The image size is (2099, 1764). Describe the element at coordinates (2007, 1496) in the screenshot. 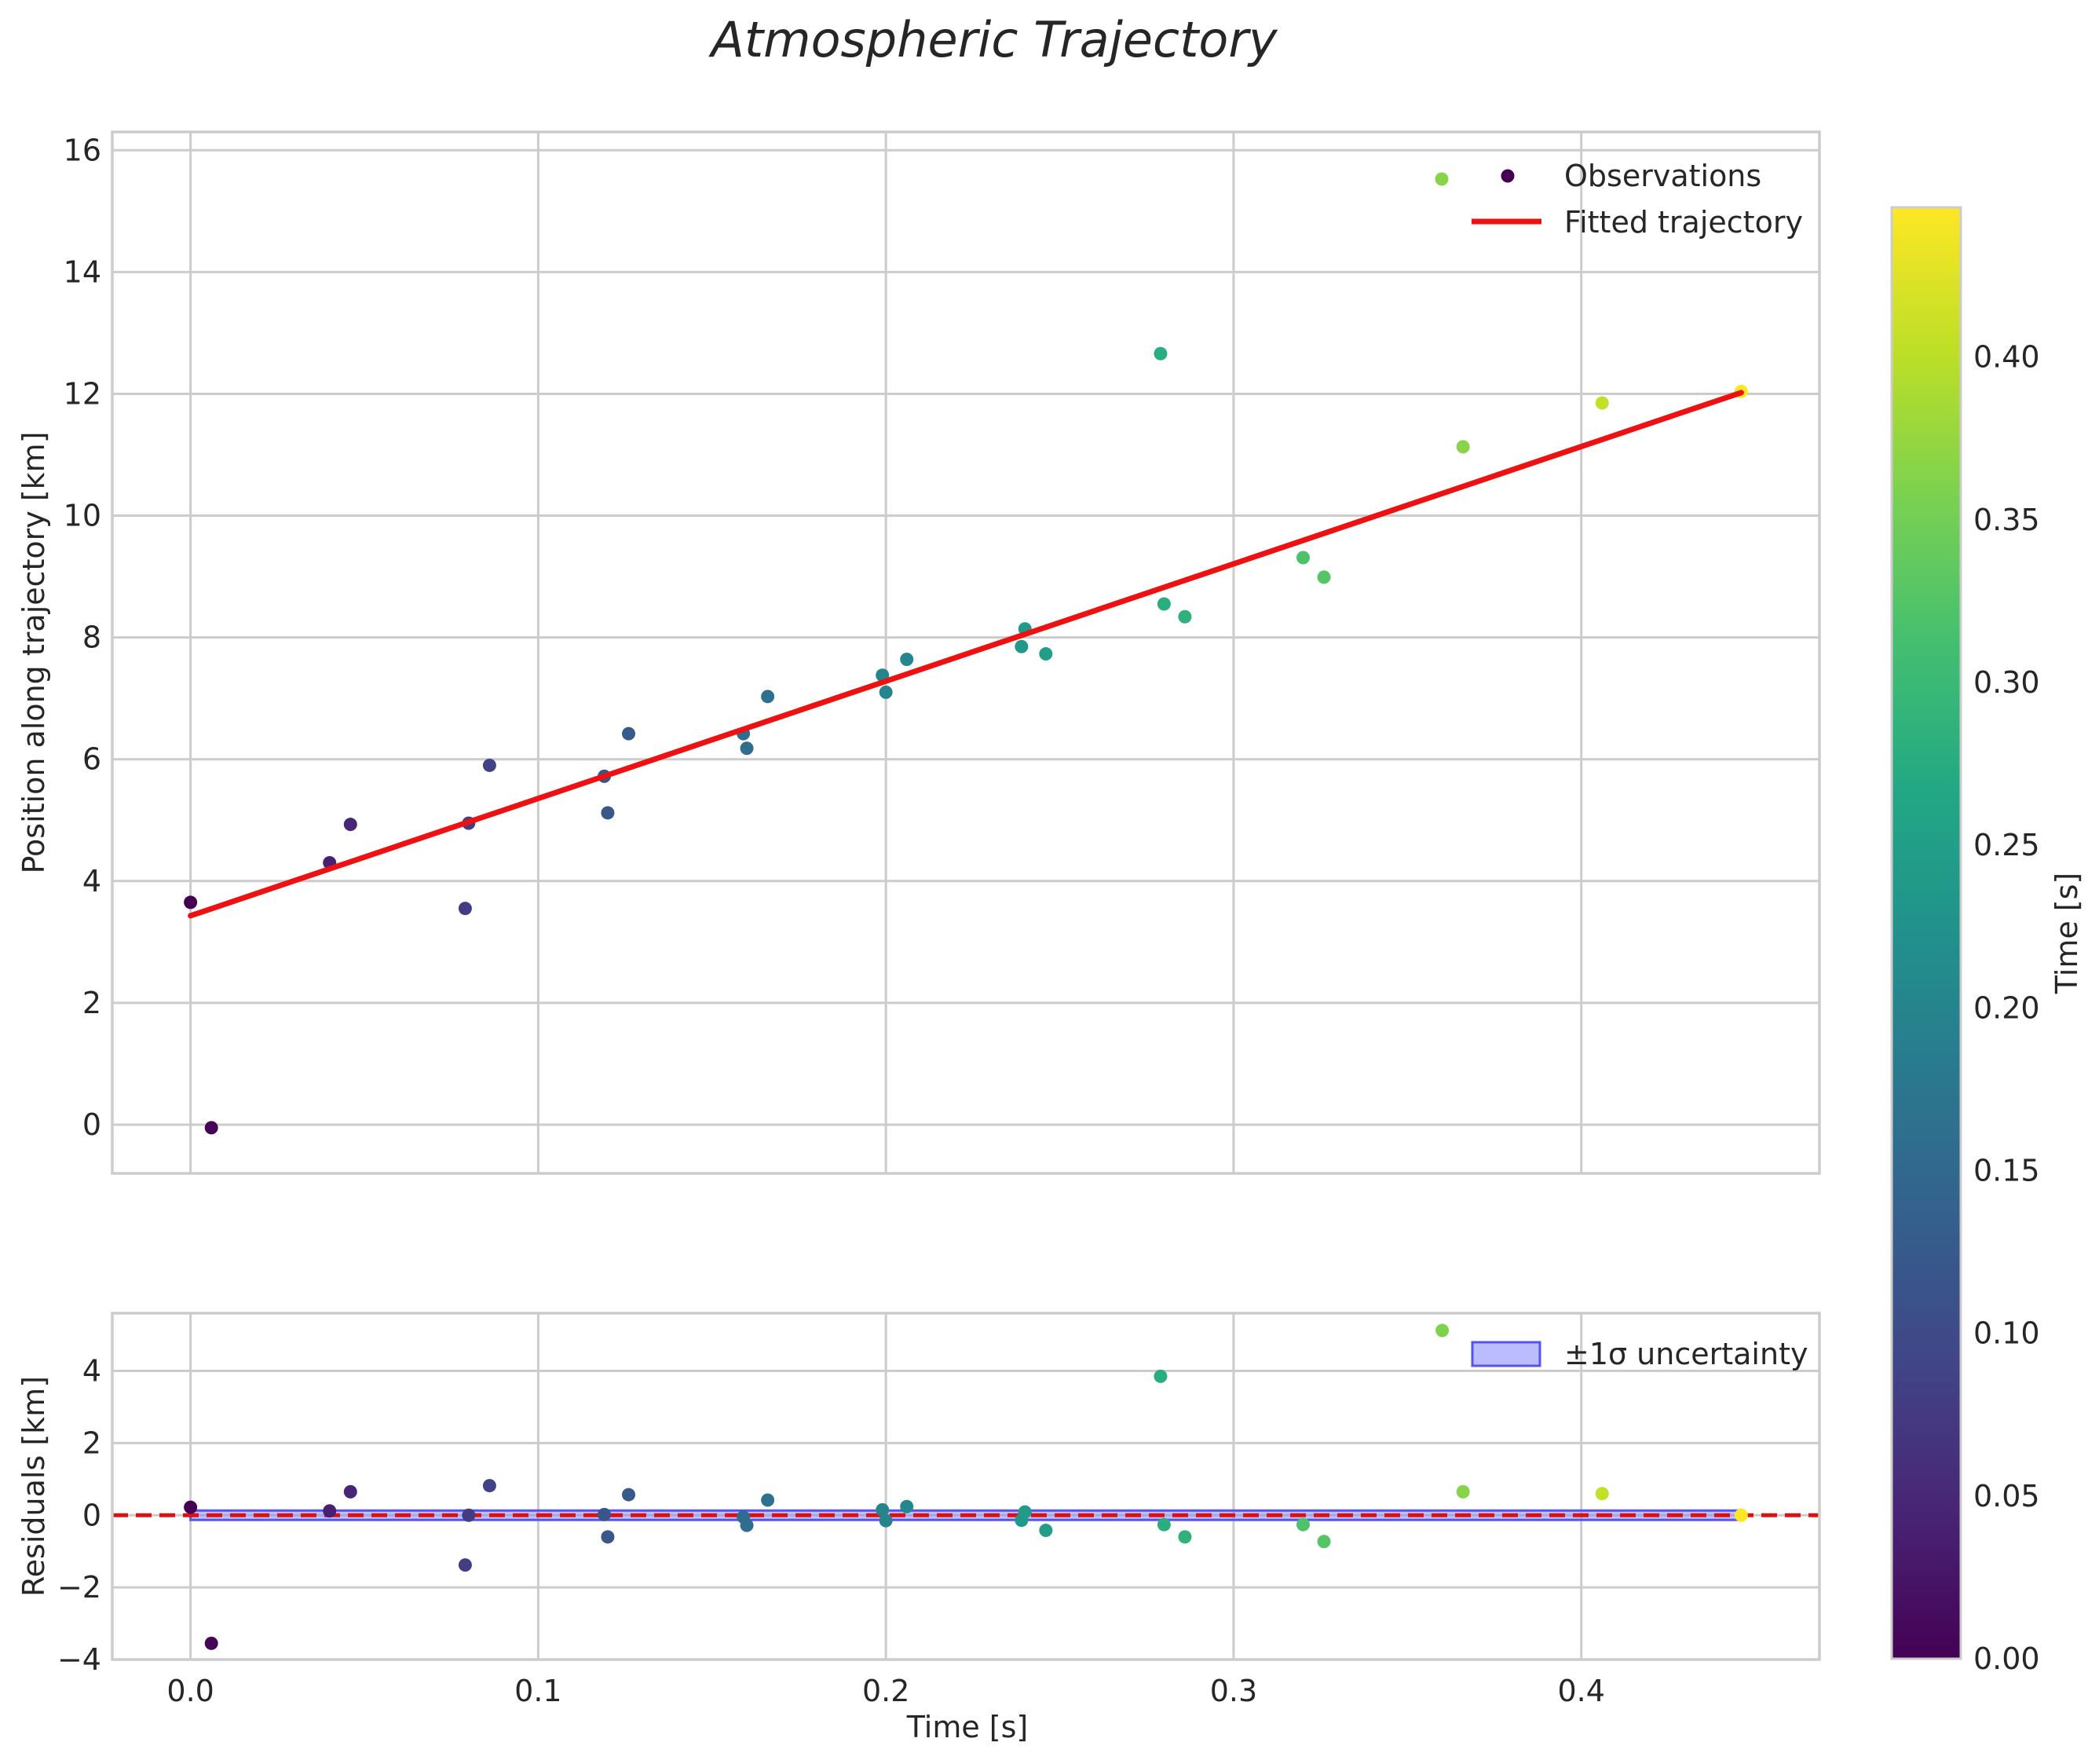

I see `colorbar-tick-label: 0.05` at that location.